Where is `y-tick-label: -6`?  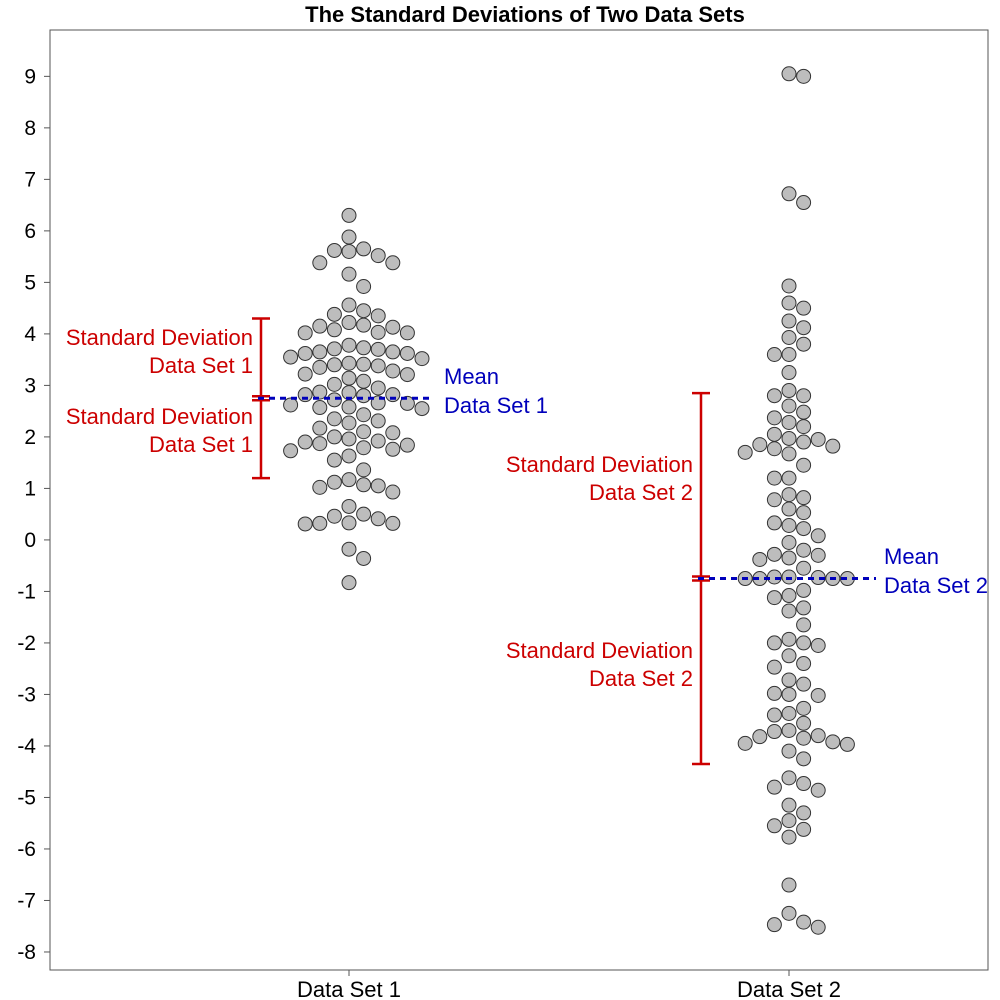
y-tick-label: -6 is located at coordinates (26, 849).